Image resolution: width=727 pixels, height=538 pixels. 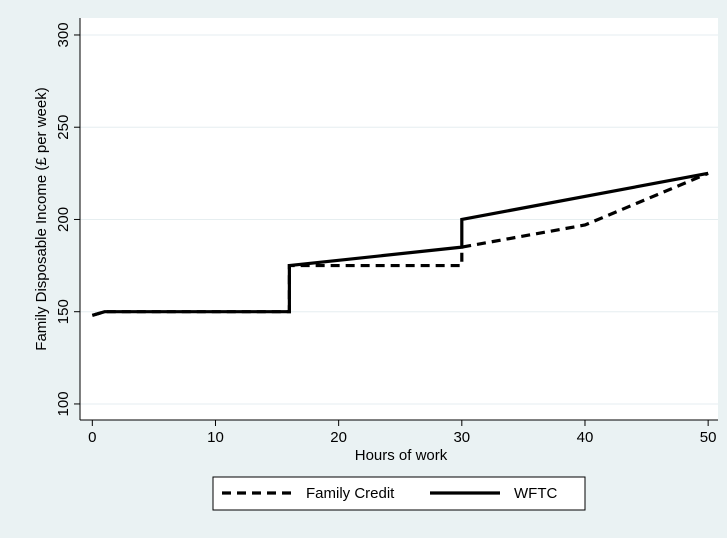 What do you see at coordinates (215, 437) in the screenshot?
I see `x-tick-label: 10` at bounding box center [215, 437].